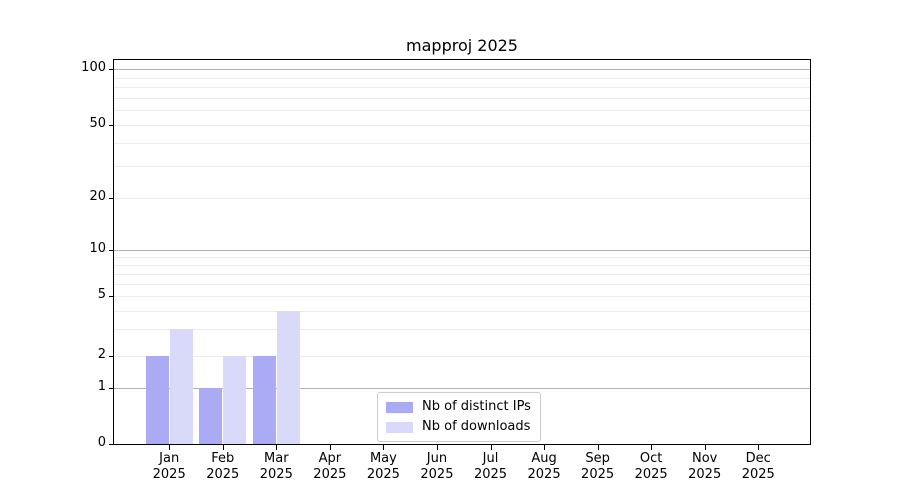 Image resolution: width=900 pixels, height=500 pixels. I want to click on chart-title: mapproj 2025, so click(462, 45).